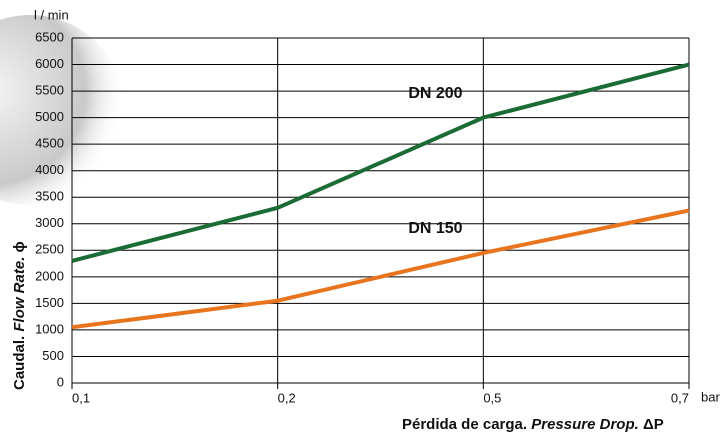 The height and width of the screenshot is (439, 720). Describe the element at coordinates (49, 90) in the screenshot. I see `y-tick-label: 5500` at that location.